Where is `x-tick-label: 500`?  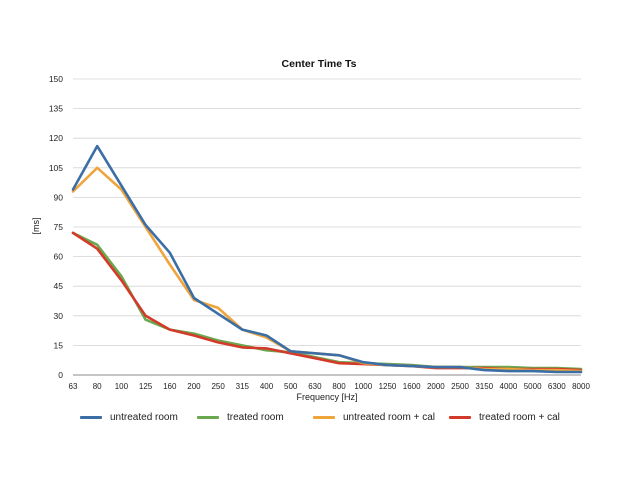
x-tick-label: 500 is located at coordinates (291, 386).